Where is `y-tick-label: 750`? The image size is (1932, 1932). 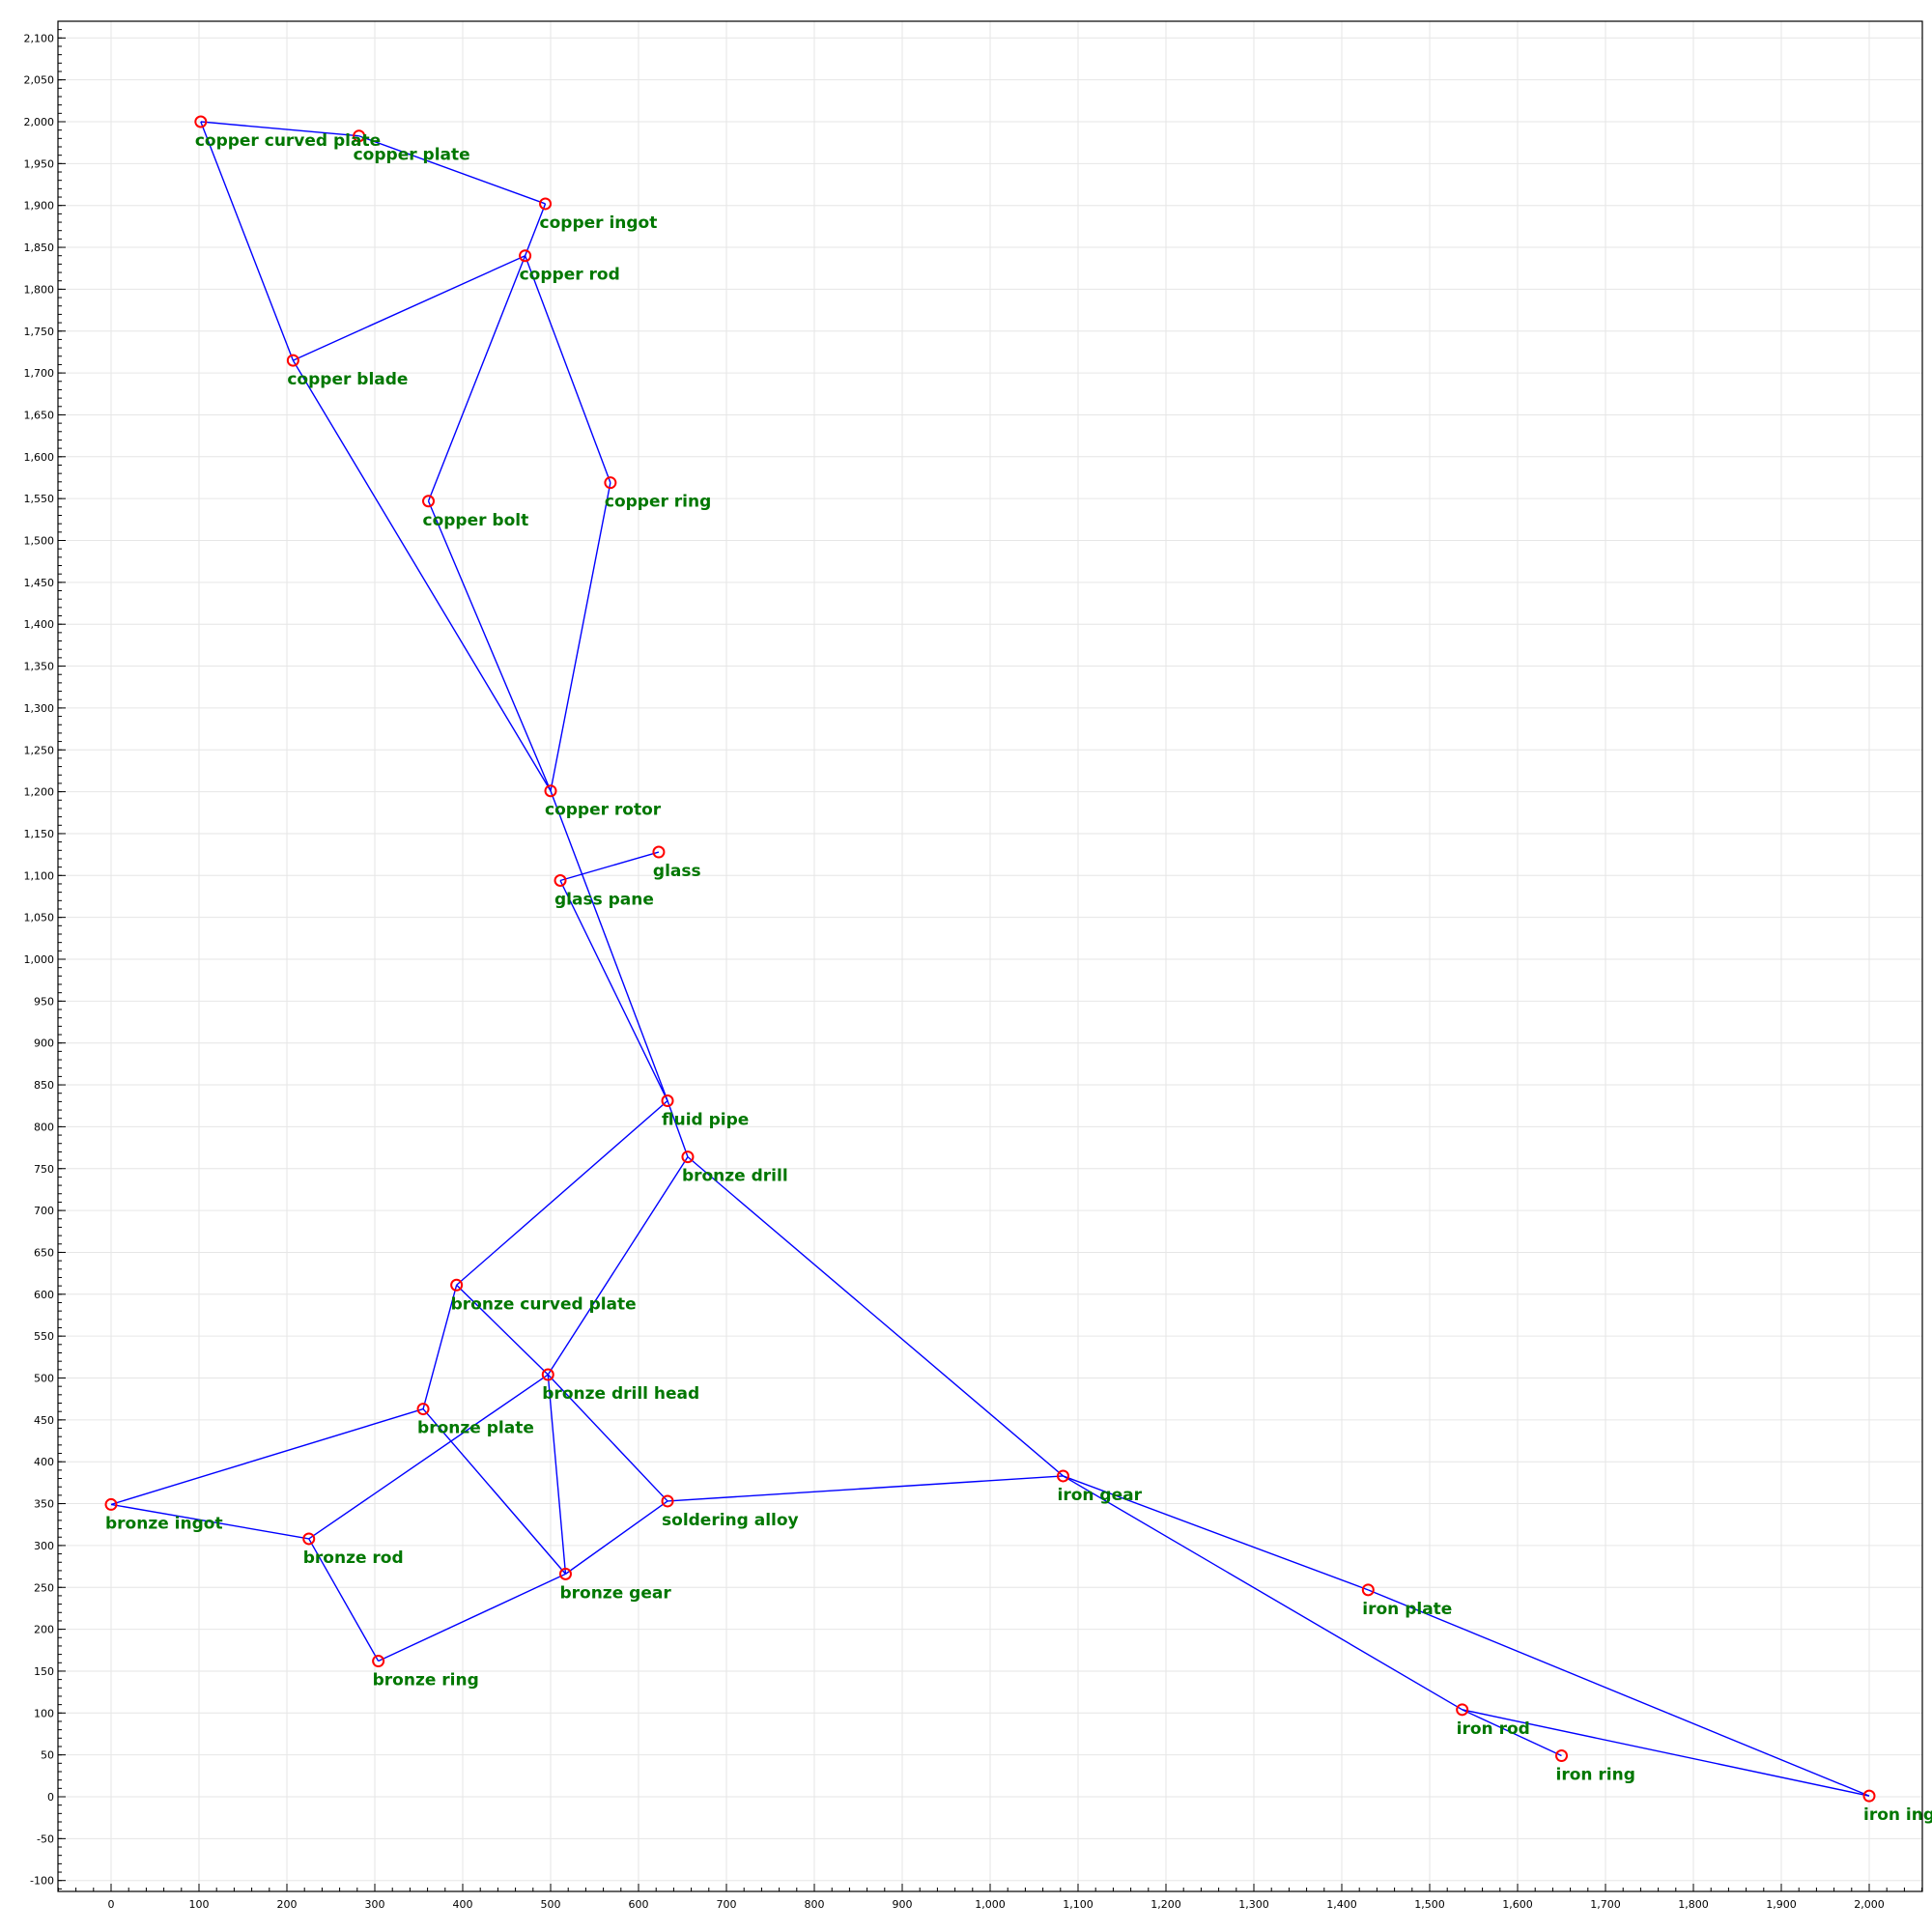 y-tick-label: 750 is located at coordinates (44, 1169).